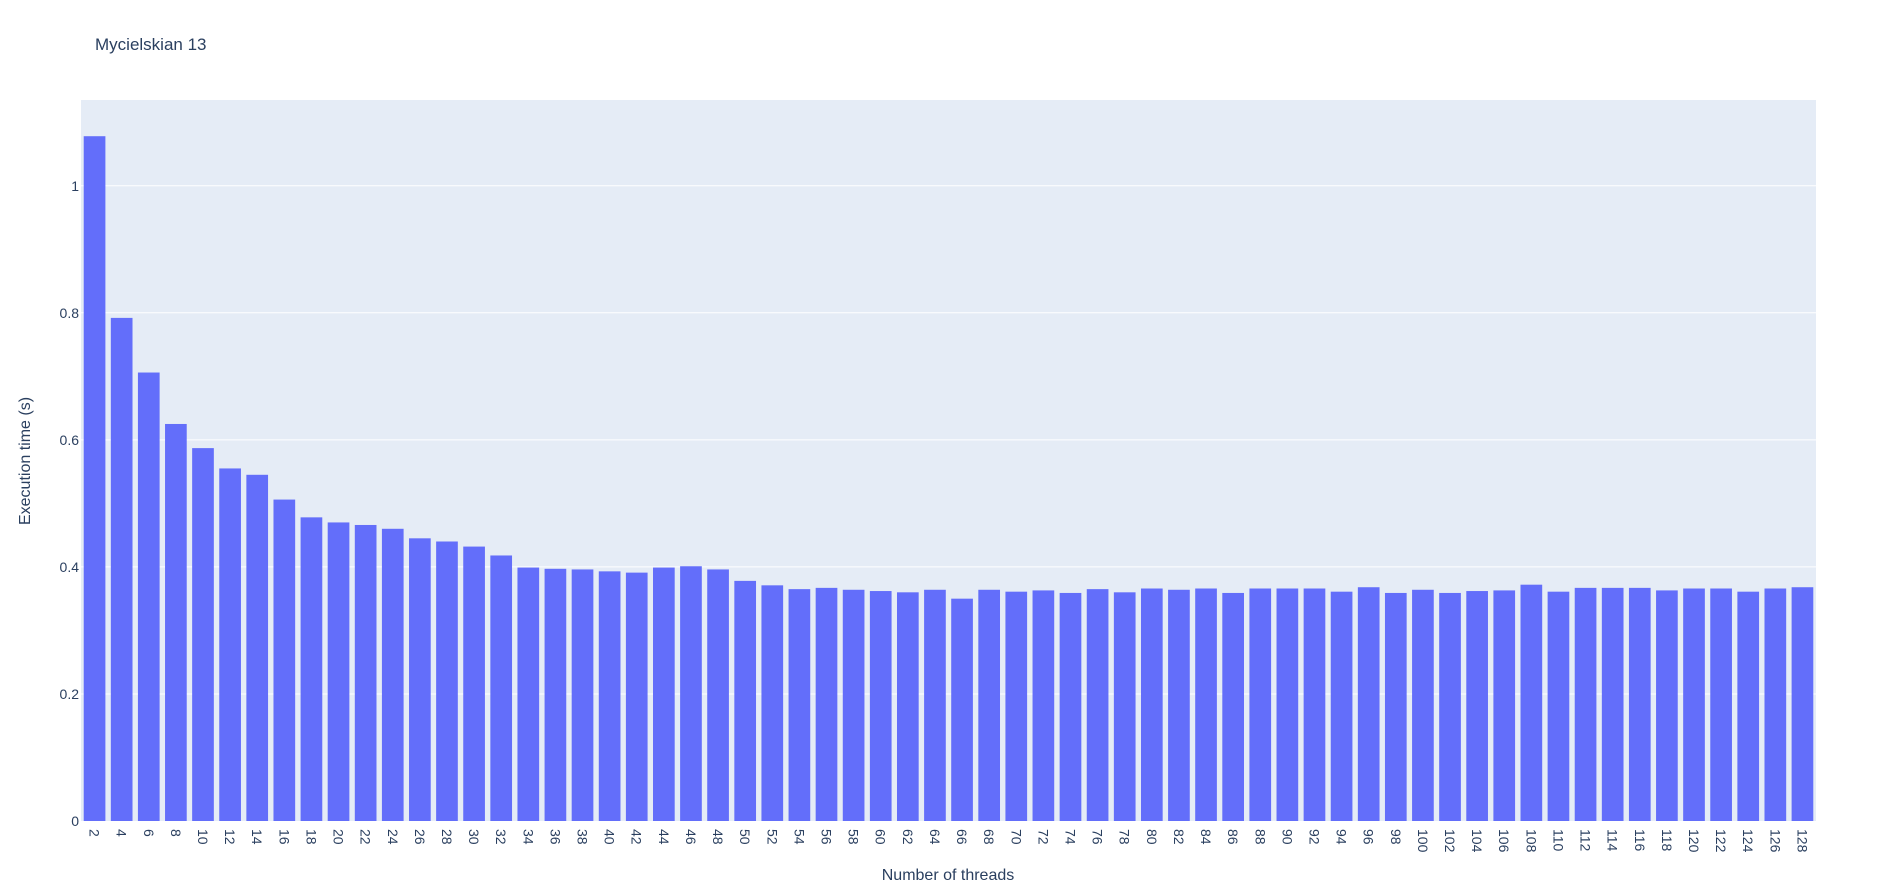  Describe the element at coordinates (908, 837) in the screenshot. I see `x-tick-label: 62` at that location.